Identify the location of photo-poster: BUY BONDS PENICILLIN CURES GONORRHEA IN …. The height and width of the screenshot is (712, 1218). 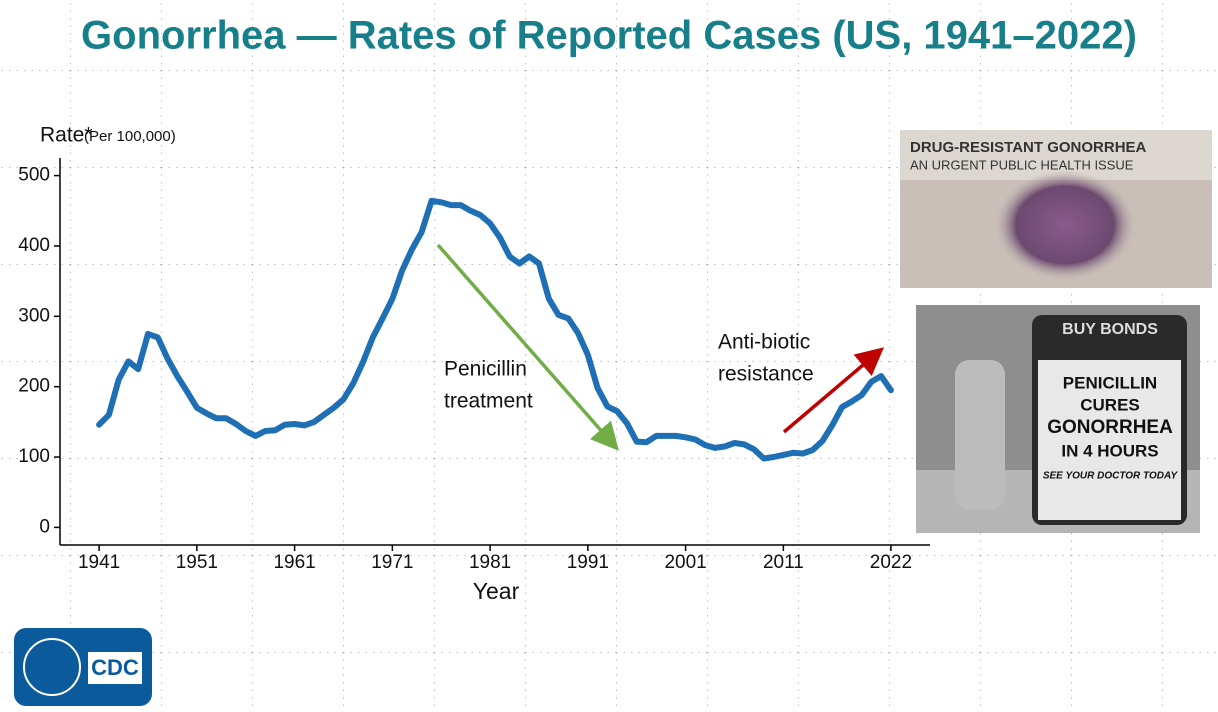
(1058, 419).